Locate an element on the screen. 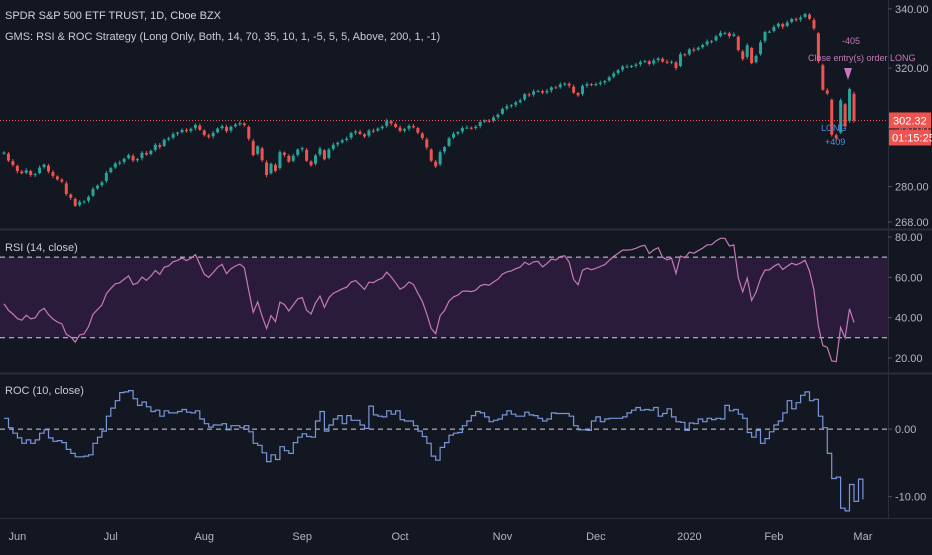 The width and height of the screenshot is (932, 555). last-price-label: 302.32 is located at coordinates (910, 121).